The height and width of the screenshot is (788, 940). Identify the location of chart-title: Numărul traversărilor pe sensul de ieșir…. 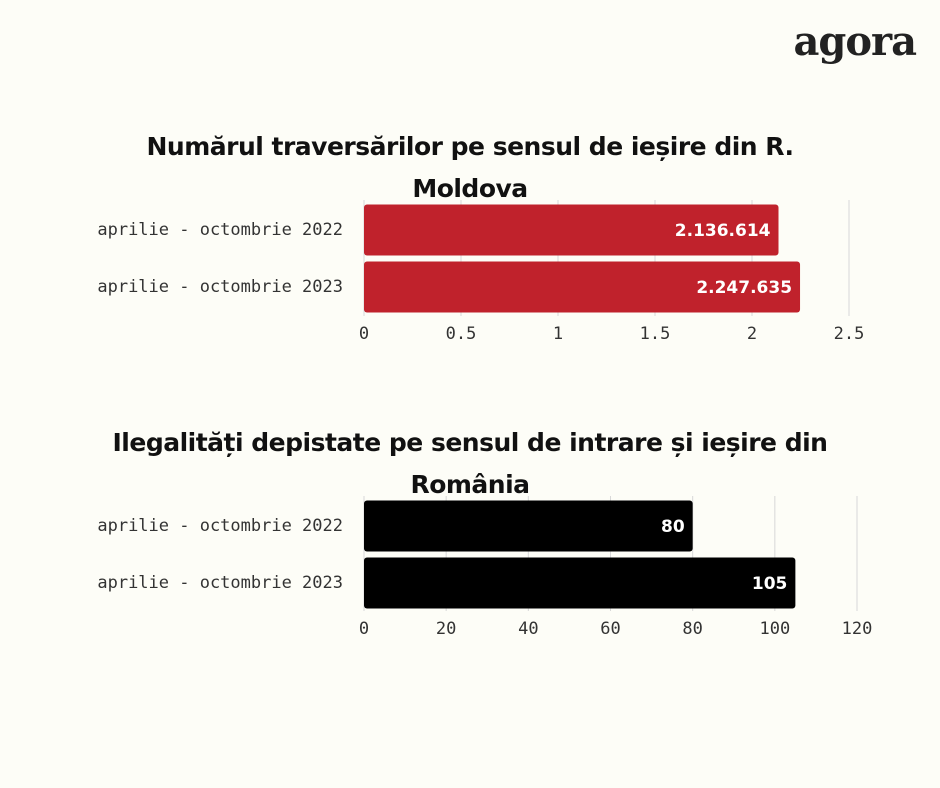
(470, 167).